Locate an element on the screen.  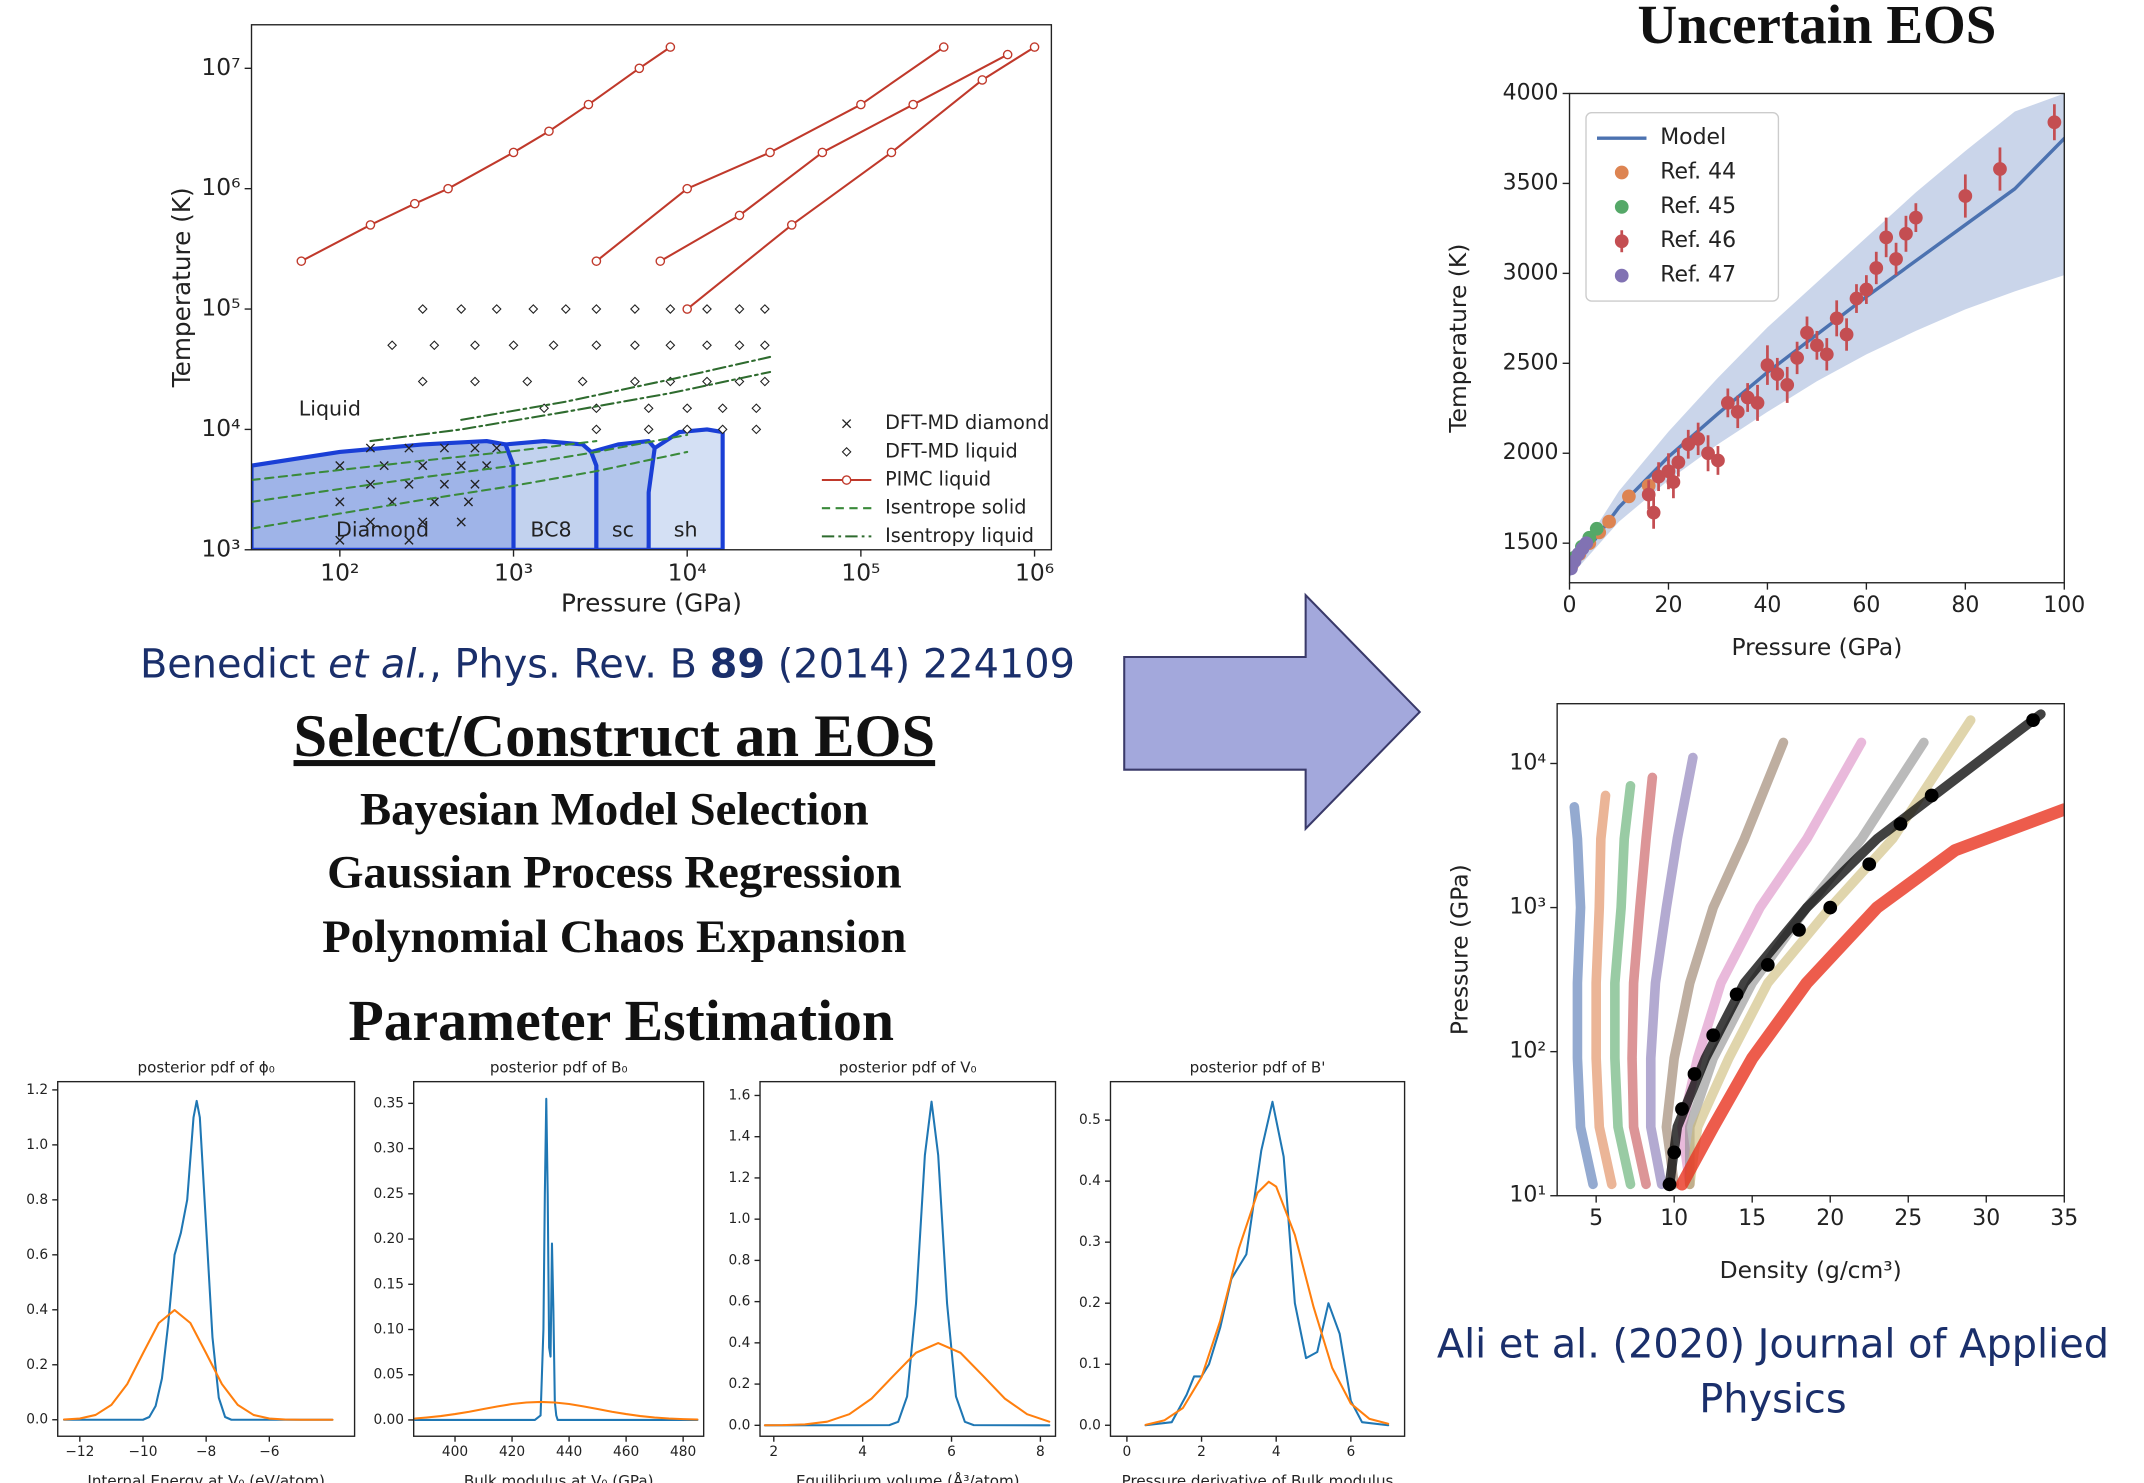
y-tick-label: 1.2 is located at coordinates (37, 1090).